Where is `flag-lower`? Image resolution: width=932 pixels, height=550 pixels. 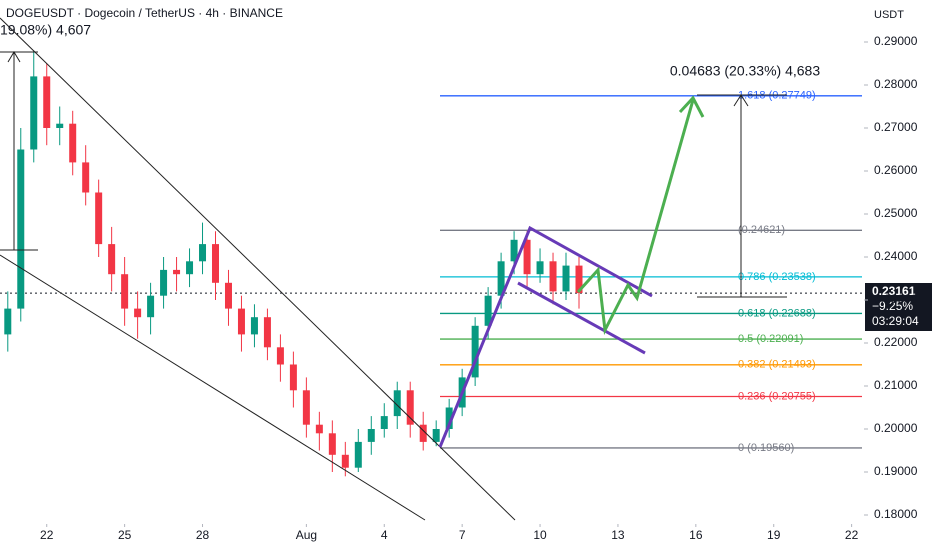
flag-lower is located at coordinates (581, 318).